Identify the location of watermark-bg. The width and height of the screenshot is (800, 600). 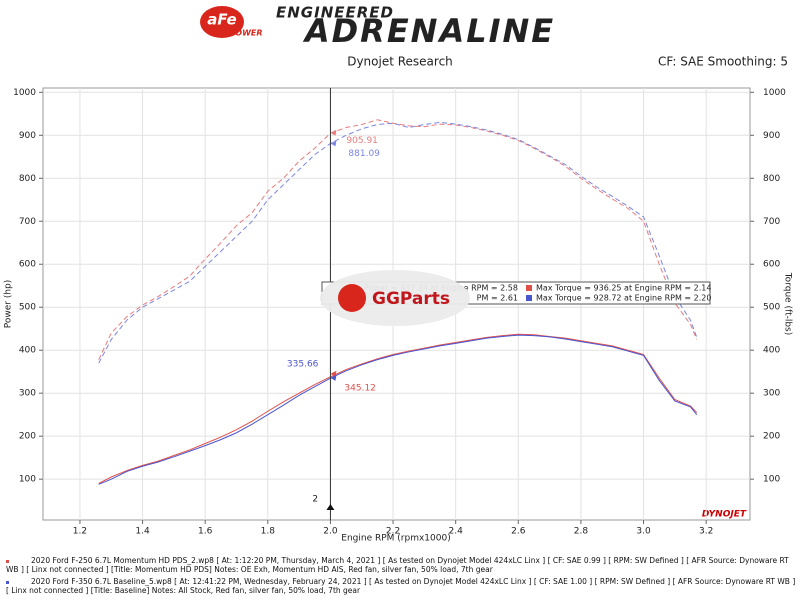
(395, 298).